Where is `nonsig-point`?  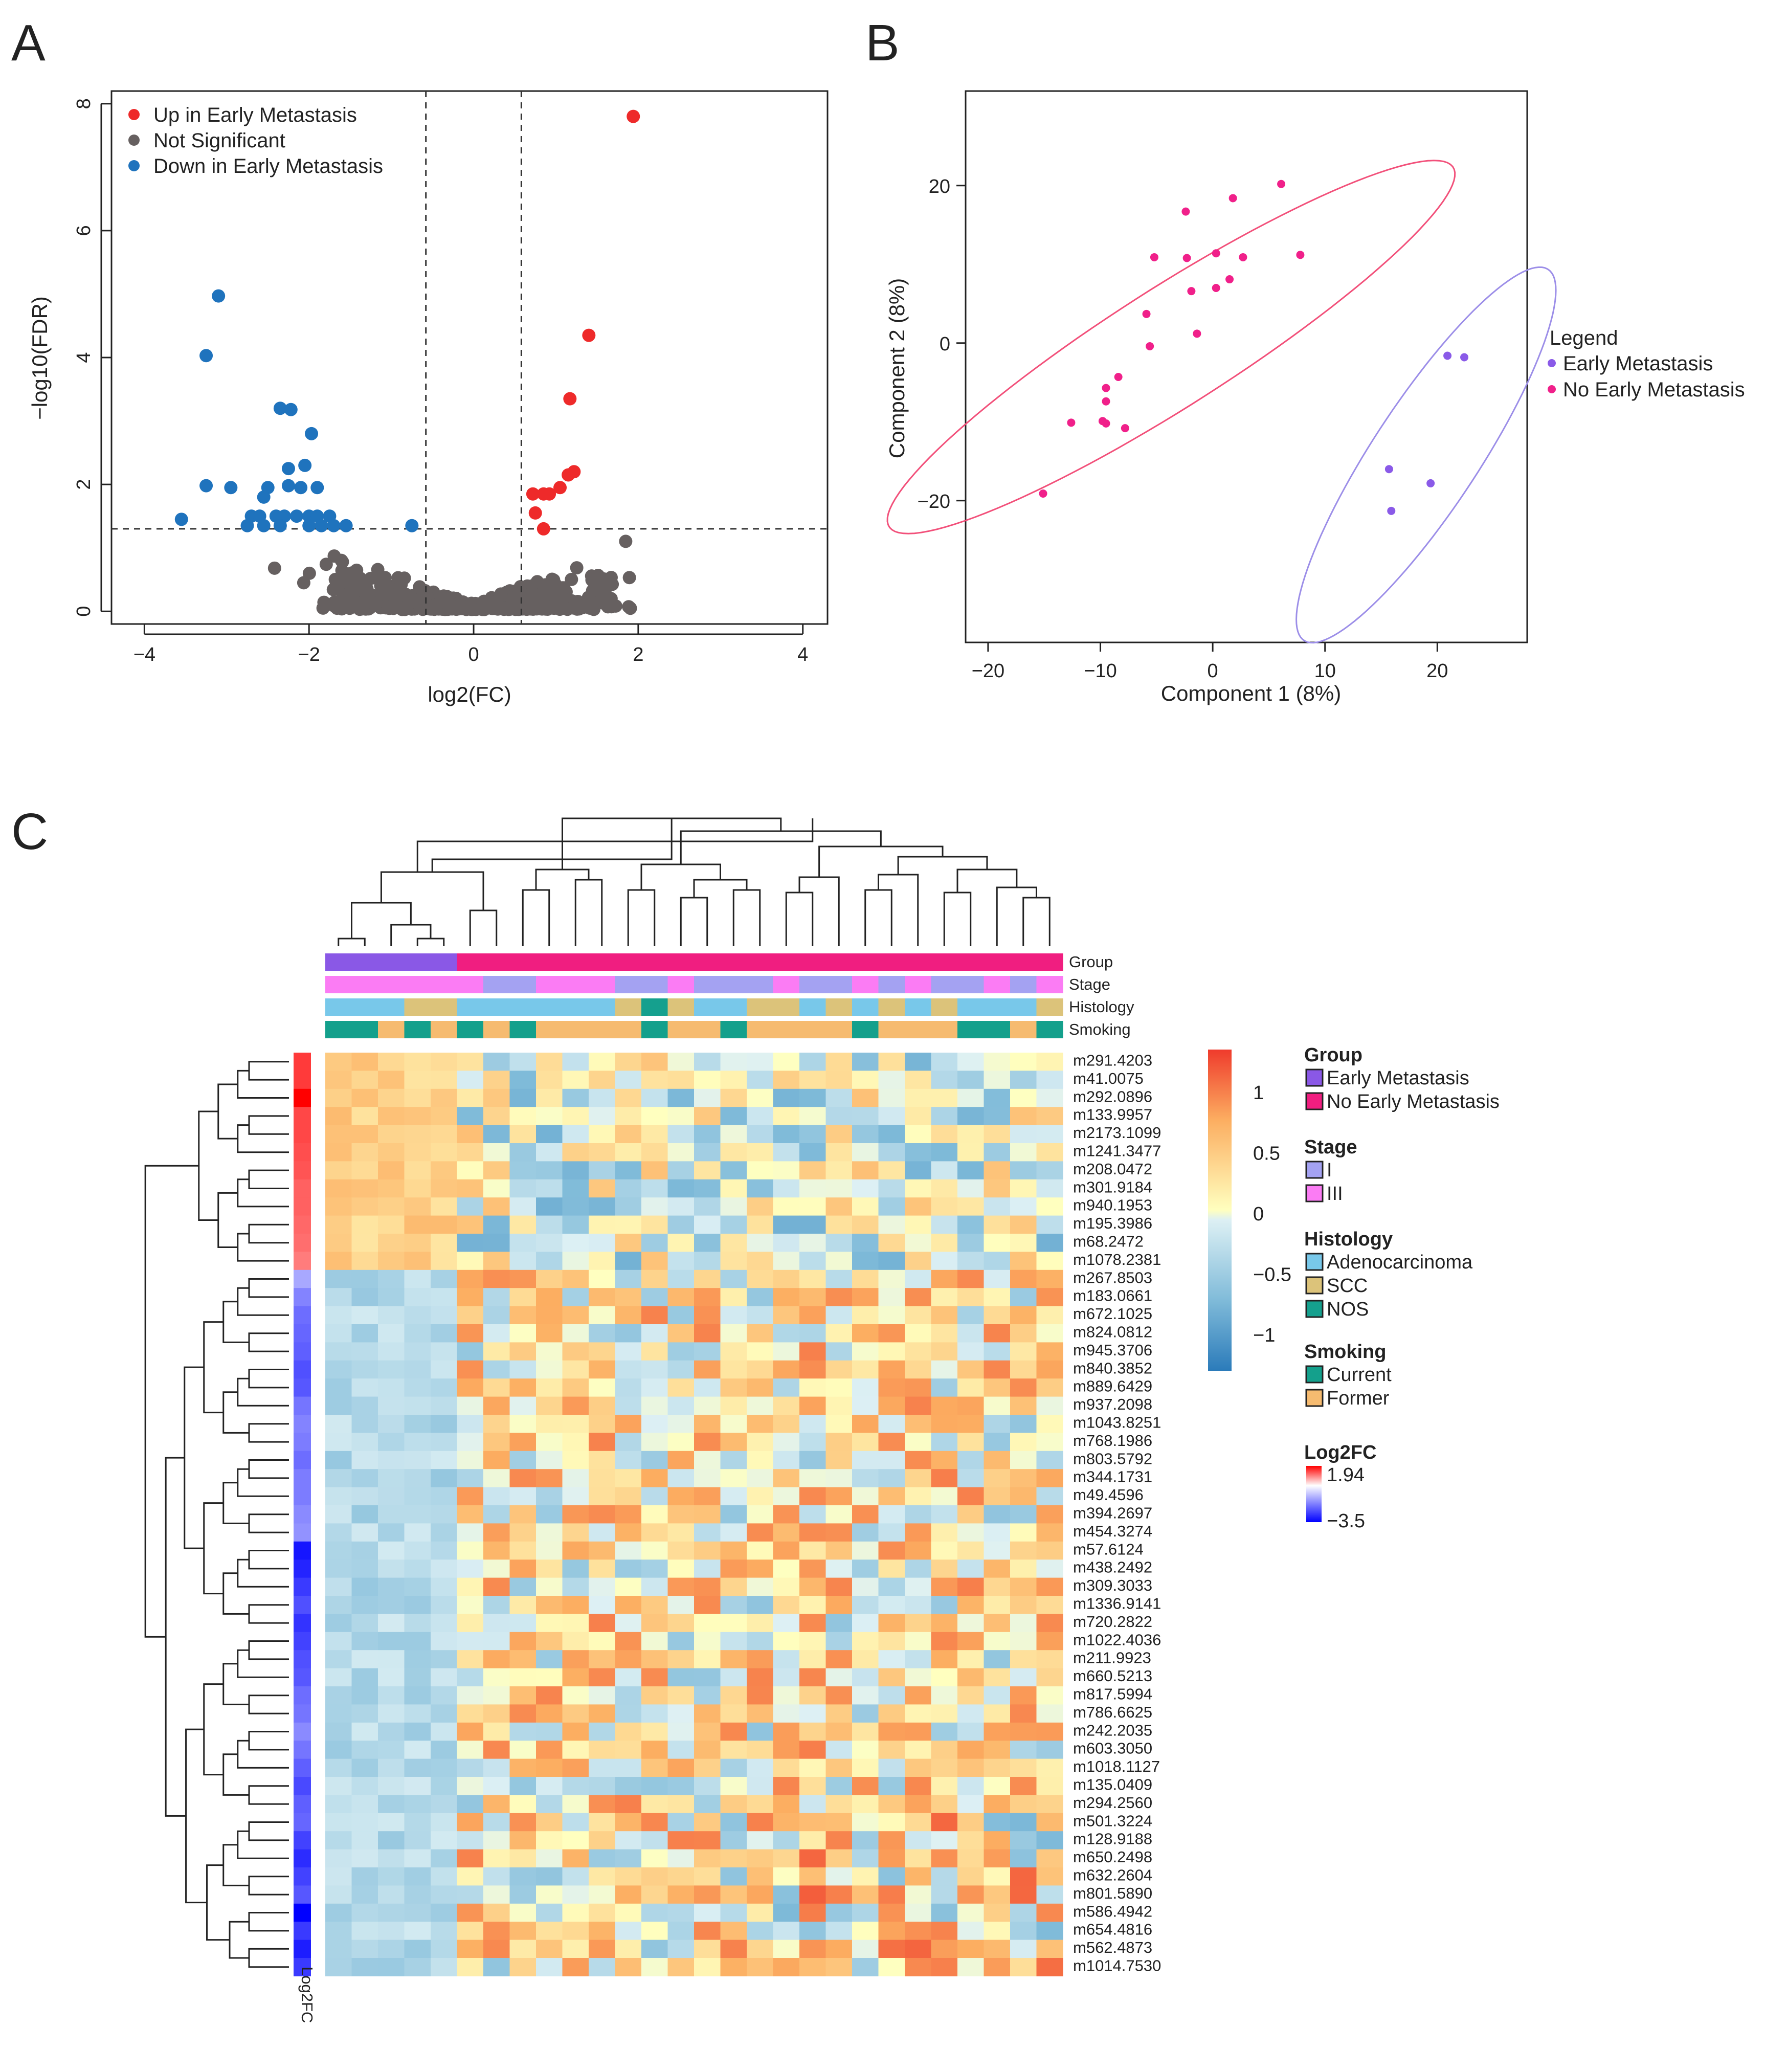 nonsig-point is located at coordinates (420, 587).